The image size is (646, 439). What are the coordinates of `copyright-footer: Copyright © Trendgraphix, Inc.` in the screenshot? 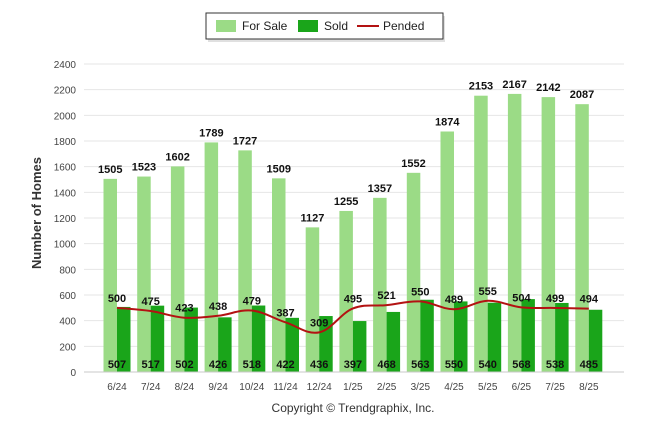 It's located at (353, 408).